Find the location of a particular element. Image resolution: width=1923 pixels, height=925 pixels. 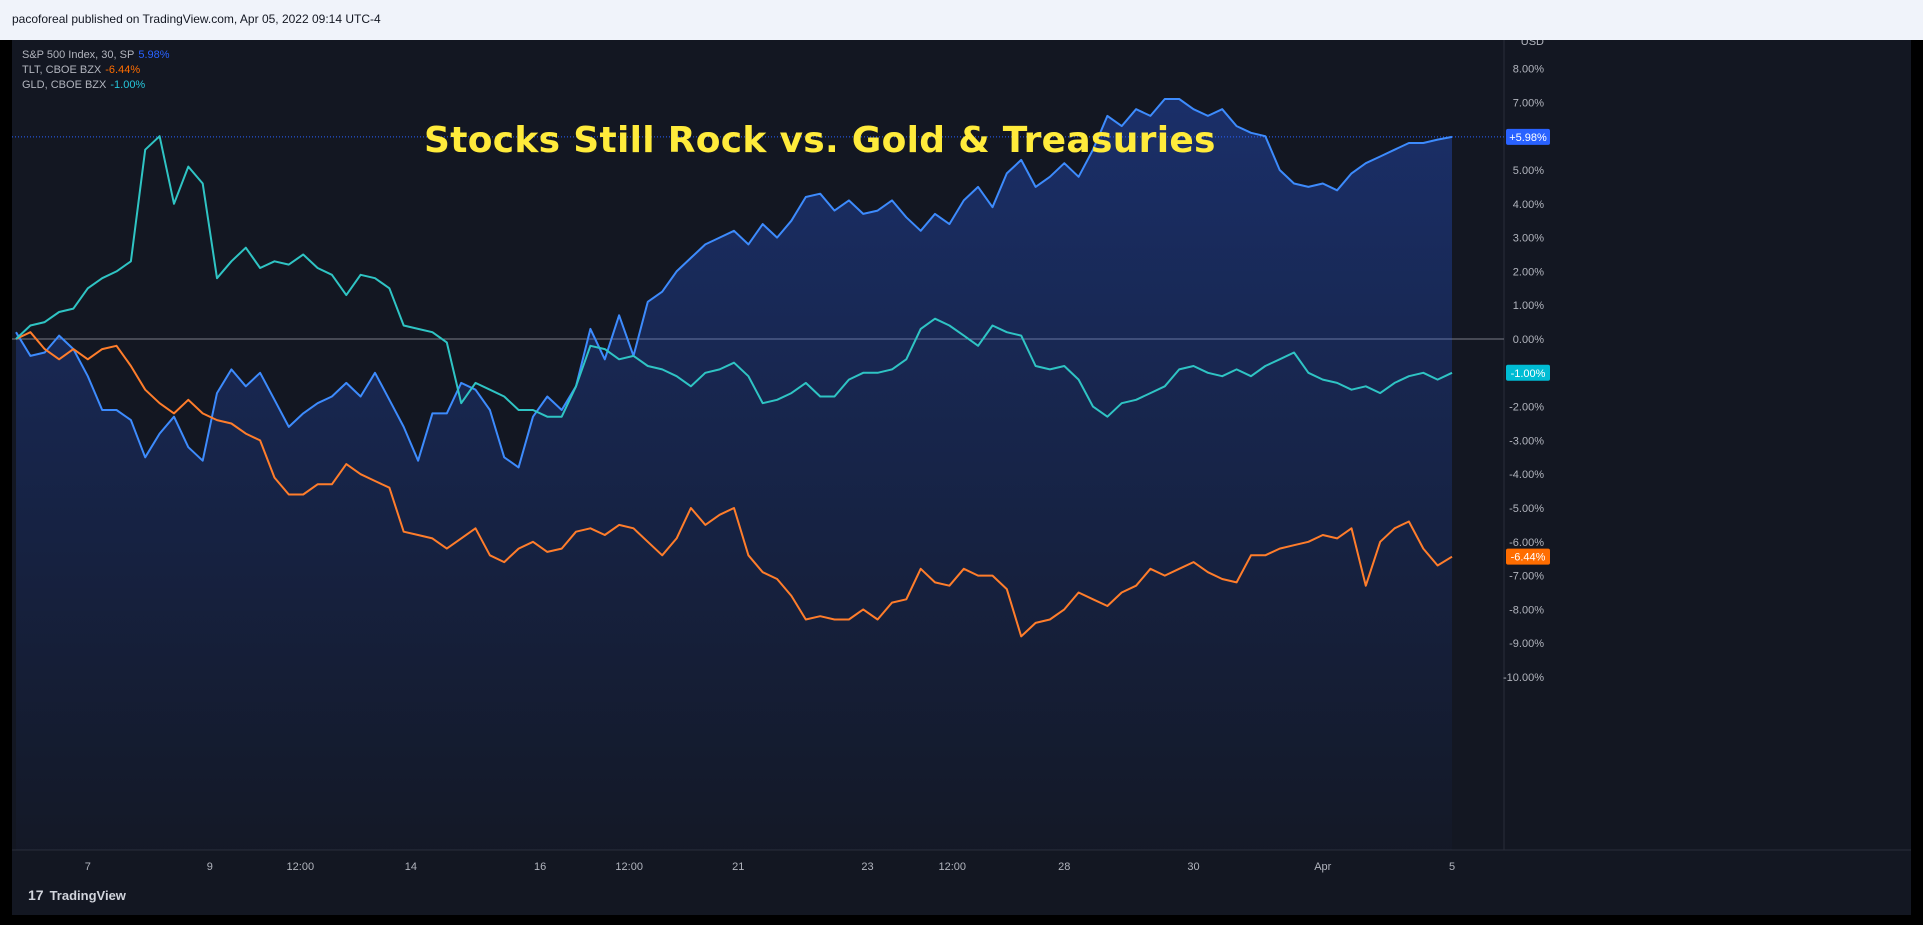

legend-row-spx: S&P 500 Index, 30, SP 5.98% is located at coordinates (96, 55).